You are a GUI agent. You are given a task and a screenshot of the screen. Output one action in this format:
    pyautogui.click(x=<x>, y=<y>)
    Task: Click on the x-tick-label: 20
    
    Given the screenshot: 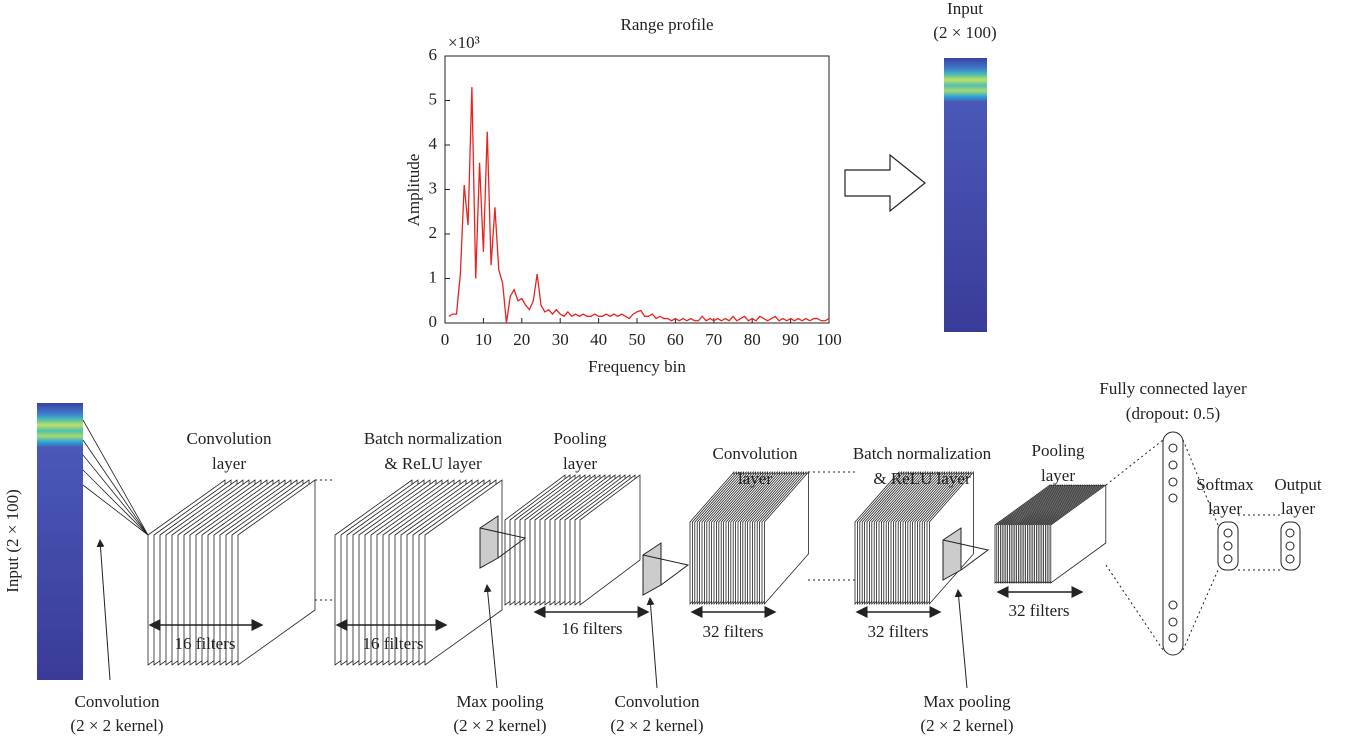 What is the action you would take?
    pyautogui.click(x=521, y=339)
    